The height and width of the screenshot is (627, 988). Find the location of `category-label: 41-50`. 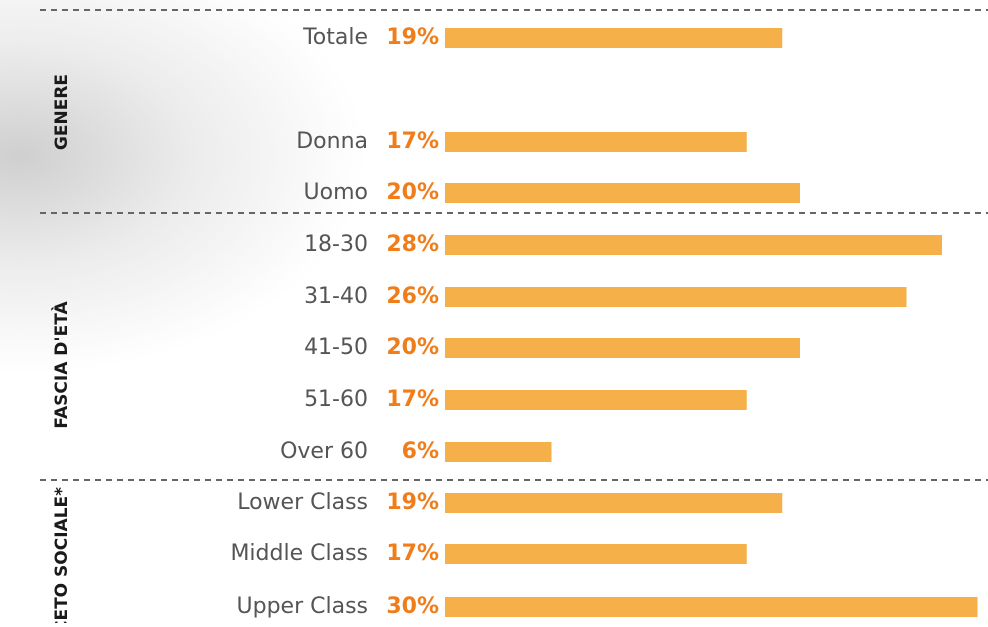

category-label: 41-50 is located at coordinates (336, 347).